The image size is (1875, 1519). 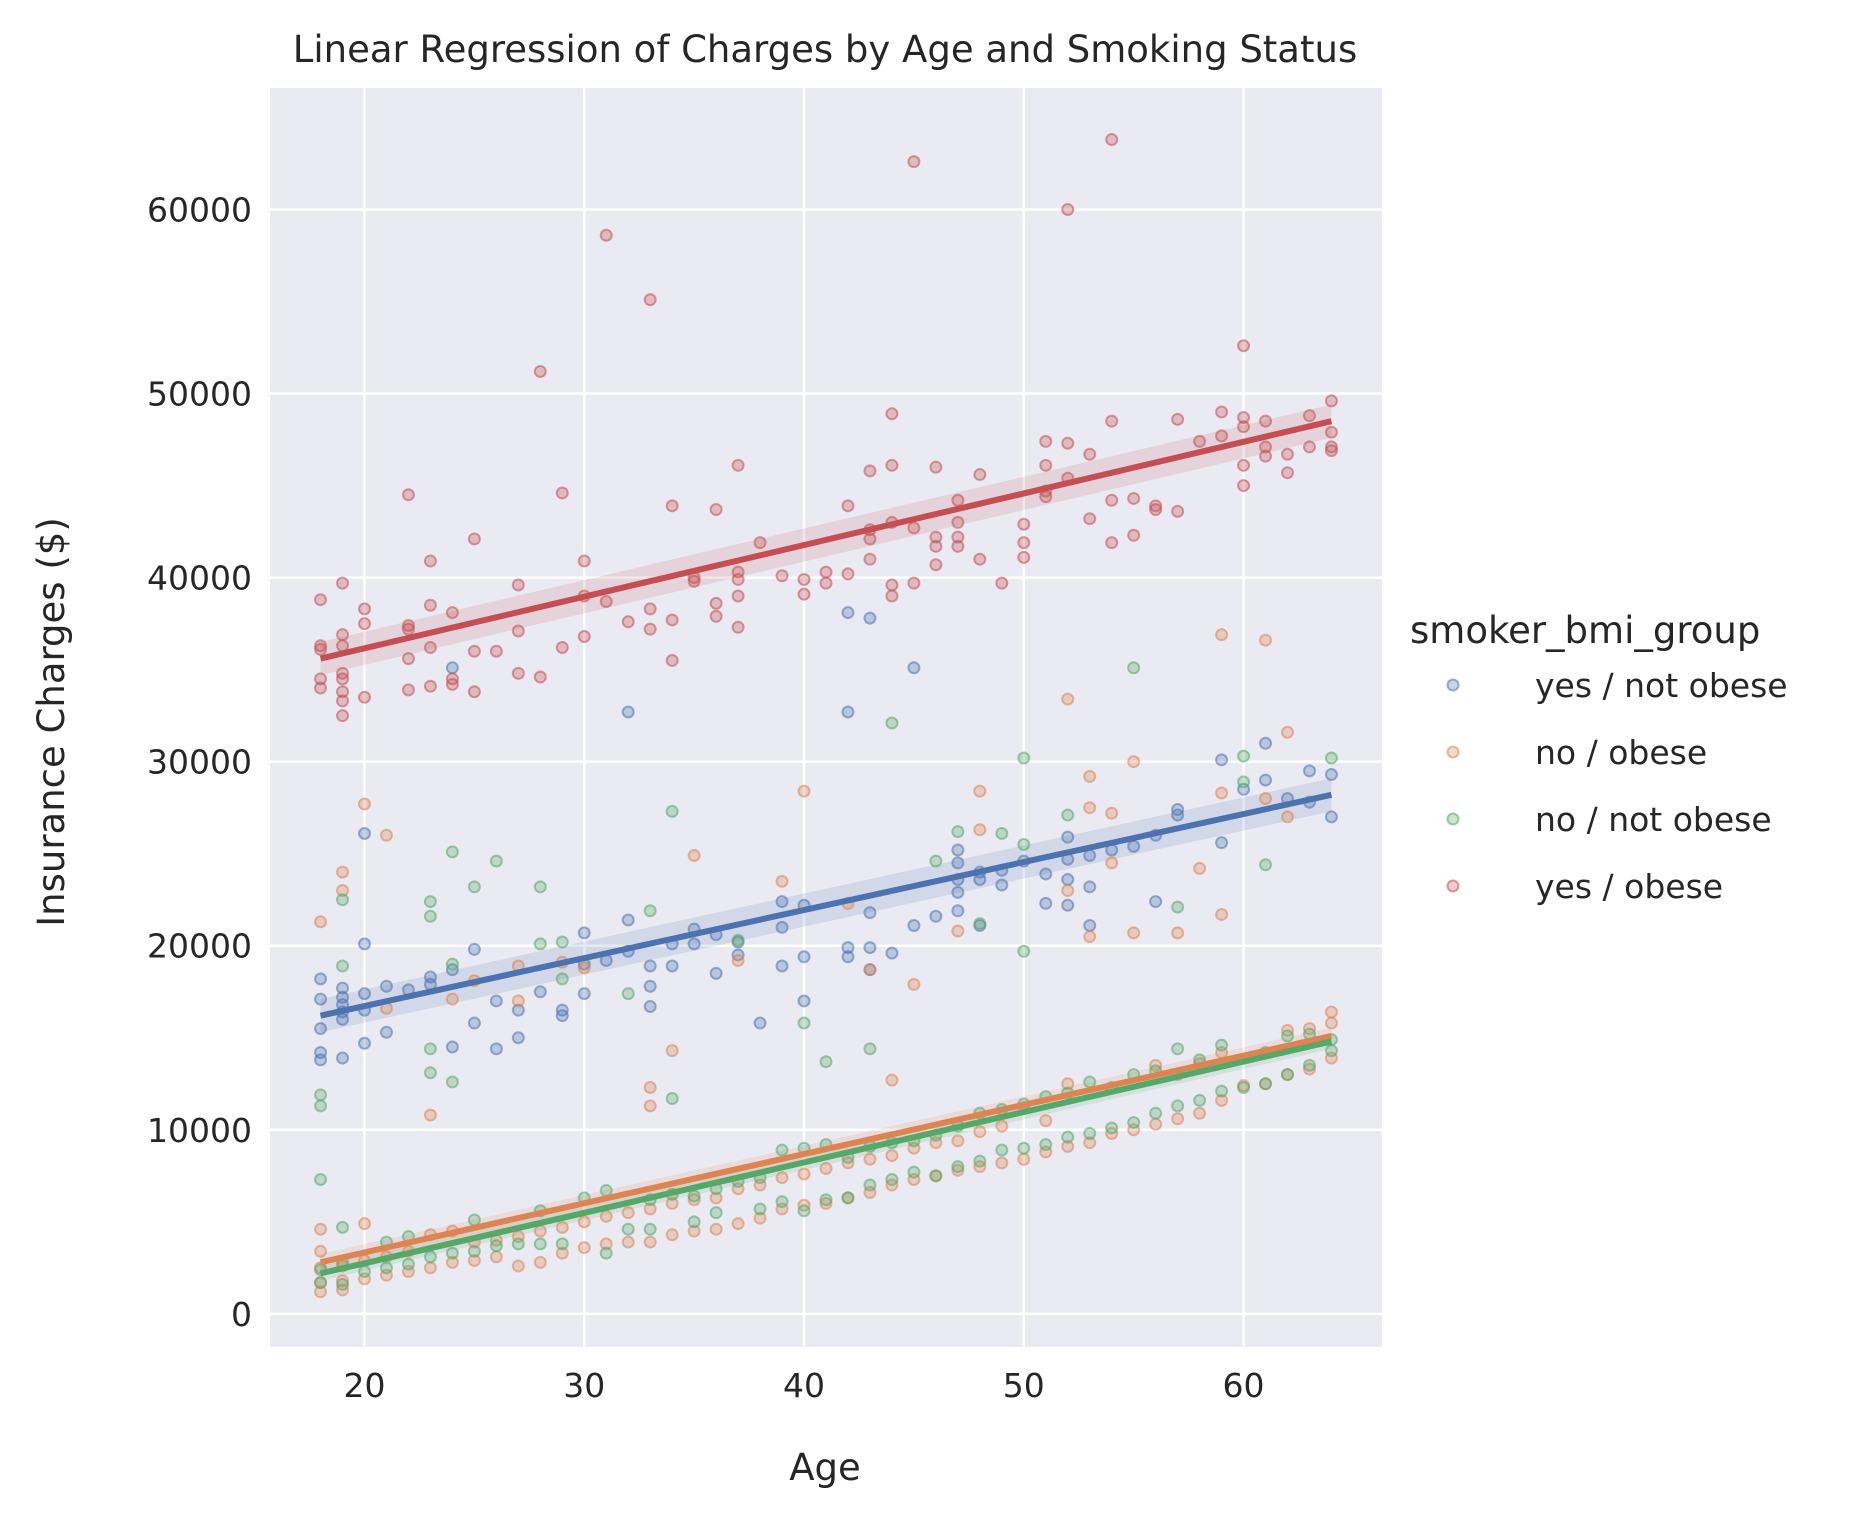 I want to click on y-tick-label: 30000, so click(x=199, y=762).